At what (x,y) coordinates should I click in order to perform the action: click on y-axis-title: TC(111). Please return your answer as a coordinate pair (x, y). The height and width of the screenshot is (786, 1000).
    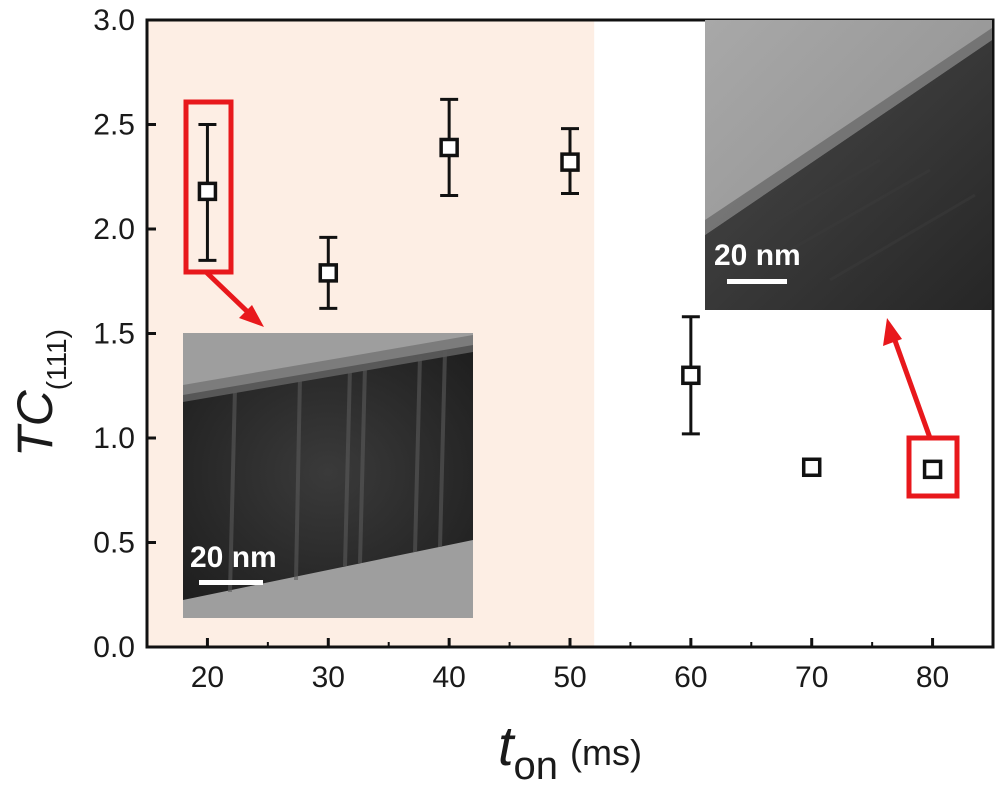
    Looking at the image, I should click on (39, 393).